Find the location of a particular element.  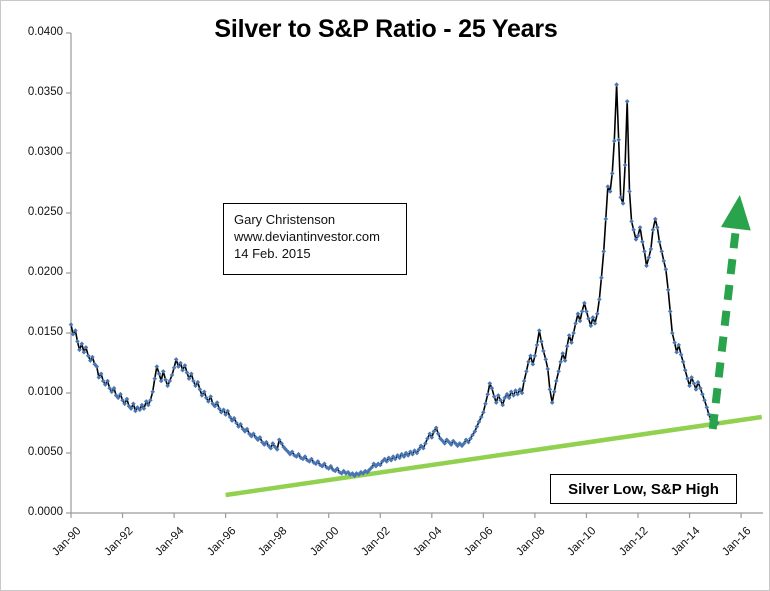

y-axis-tick-label: 0.0150 is located at coordinates (45, 332).